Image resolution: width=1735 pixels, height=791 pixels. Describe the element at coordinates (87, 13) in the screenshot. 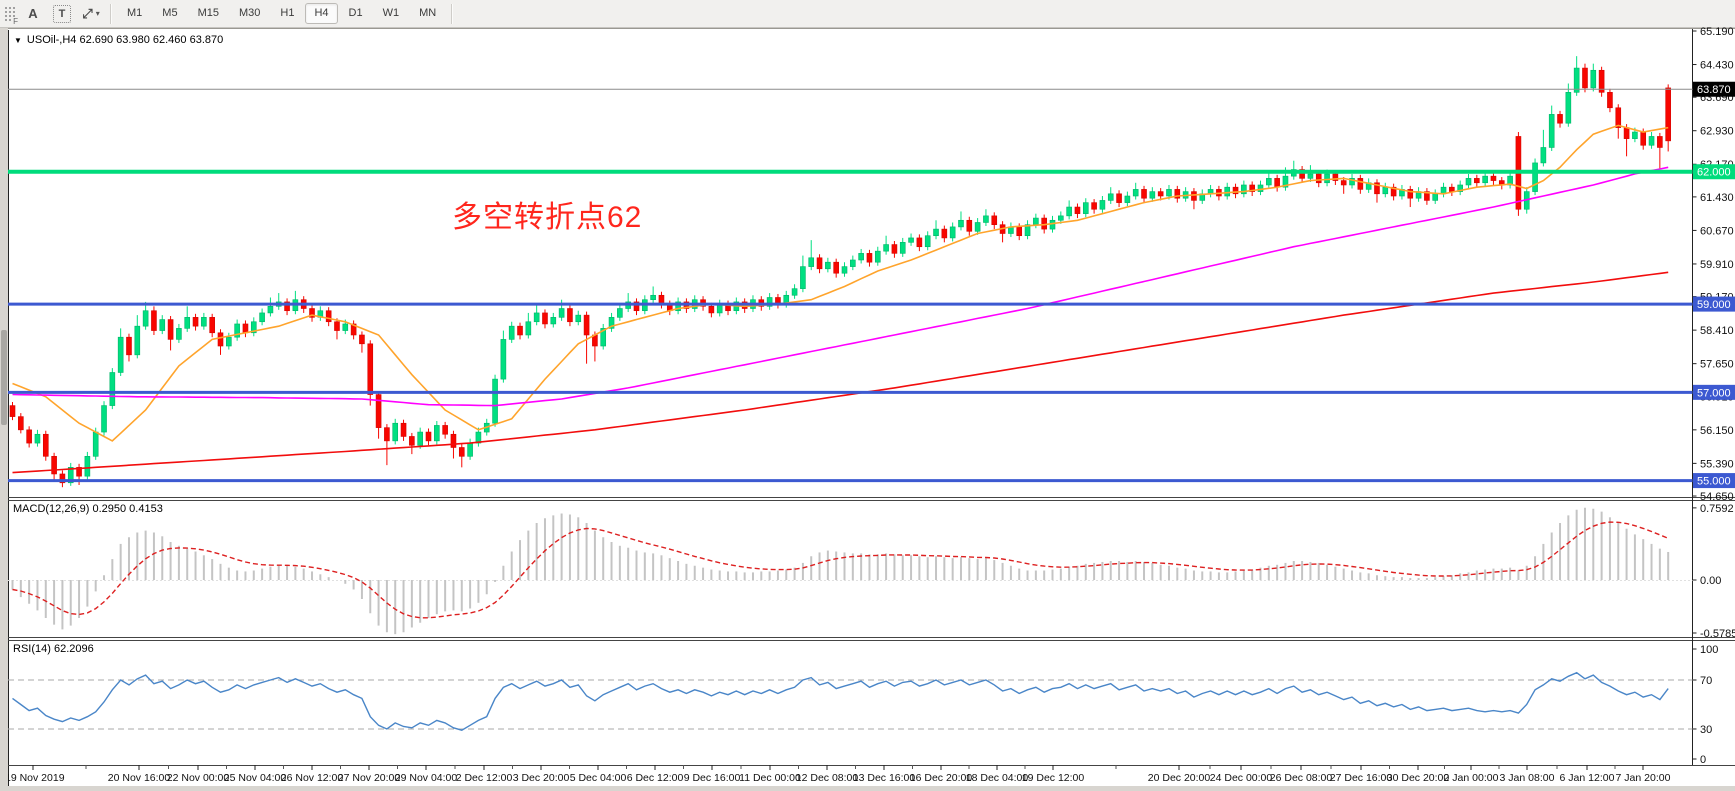

I see `arrows-glyph: ⤢` at that location.